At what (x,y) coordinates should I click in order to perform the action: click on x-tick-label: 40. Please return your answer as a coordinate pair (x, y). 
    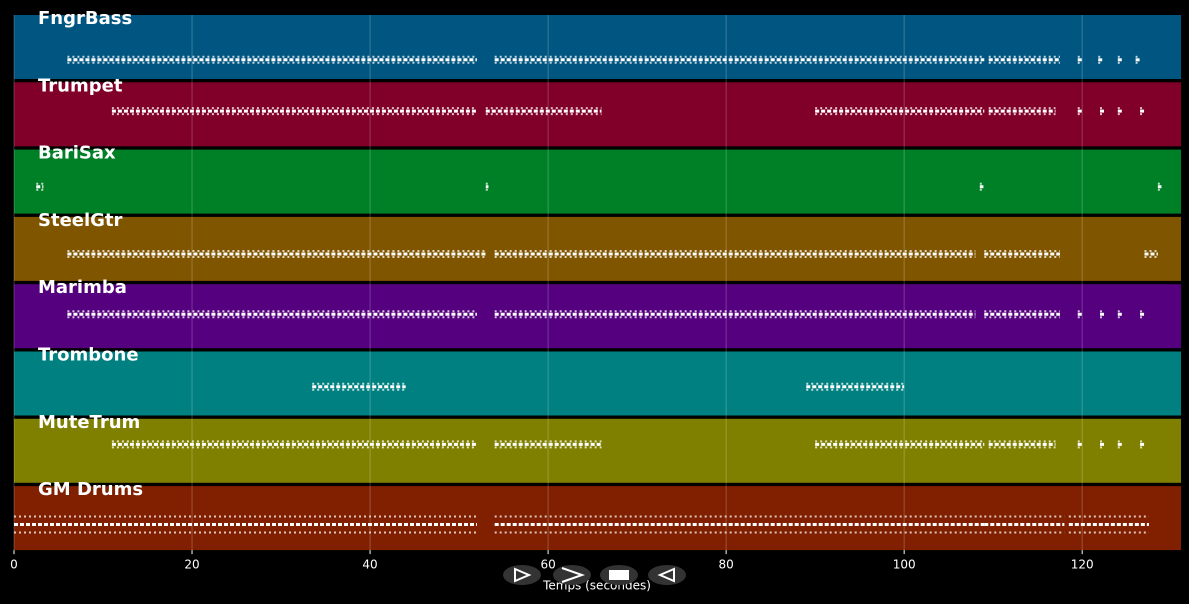
    Looking at the image, I should click on (369, 565).